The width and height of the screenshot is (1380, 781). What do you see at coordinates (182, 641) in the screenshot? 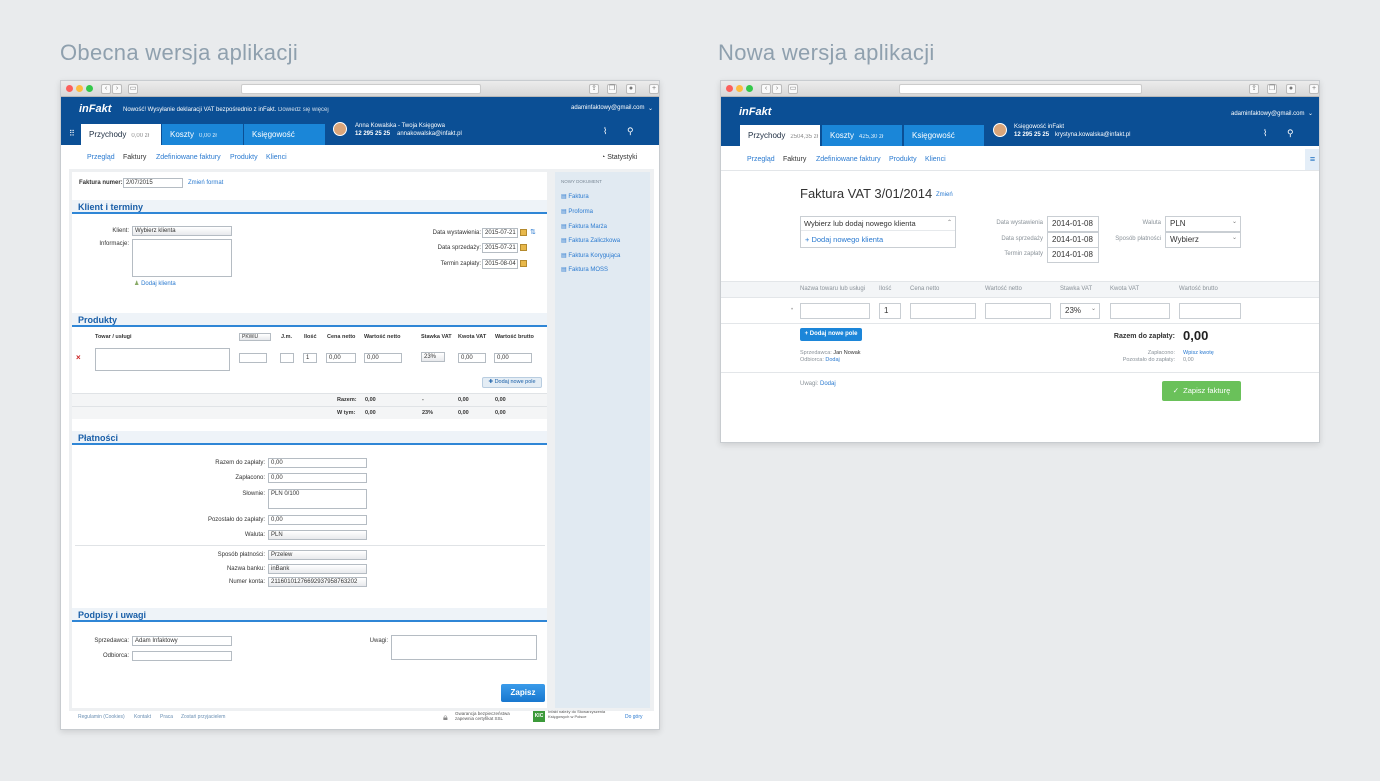
I see `seller-input: Adam Infaktowy` at bounding box center [182, 641].